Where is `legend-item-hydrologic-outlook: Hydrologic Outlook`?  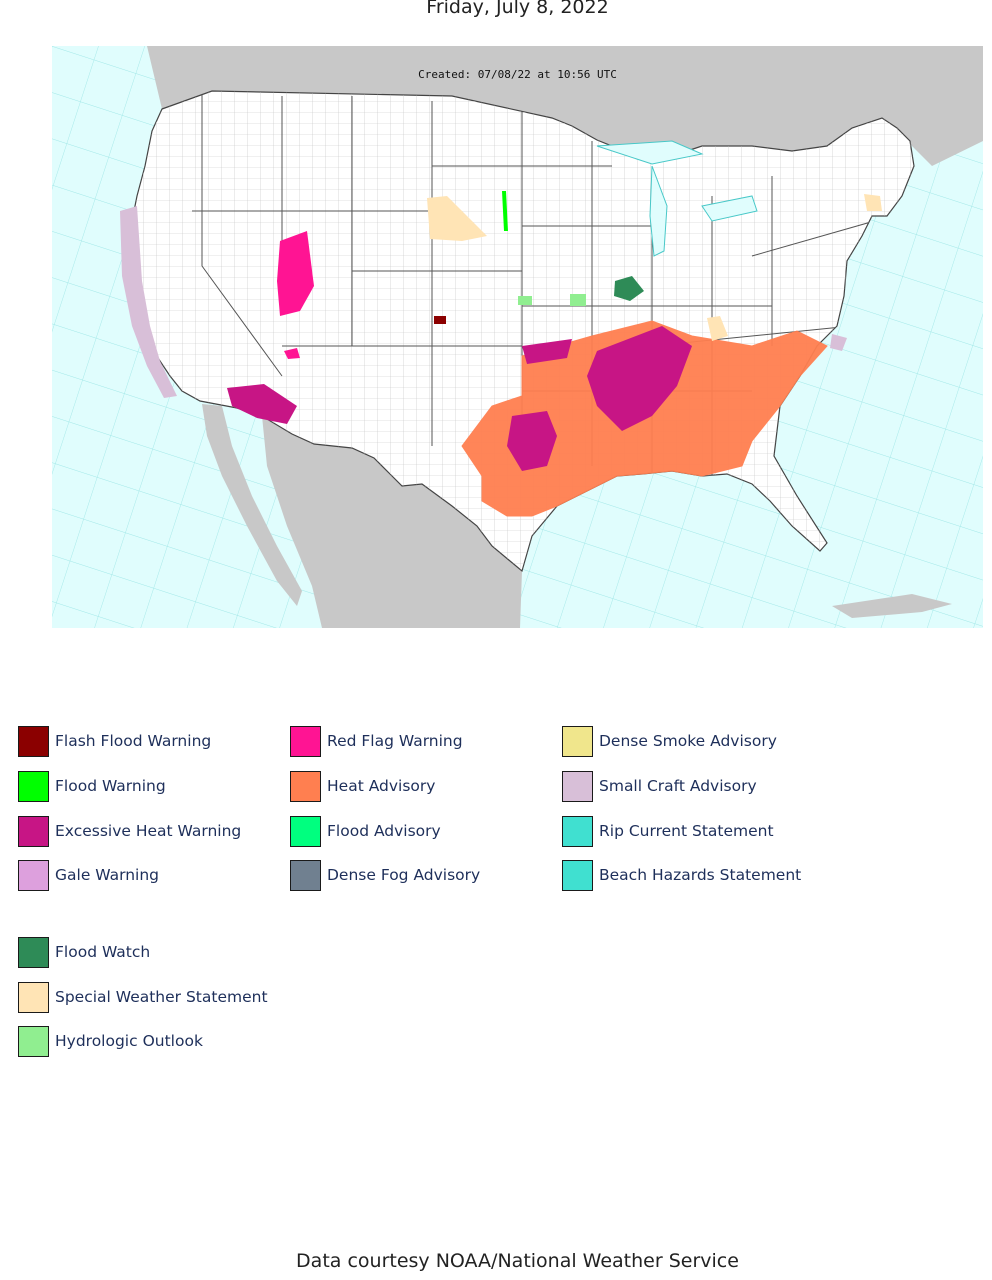
legend-item-hydrologic-outlook: Hydrologic Outlook is located at coordinates (110, 1041).